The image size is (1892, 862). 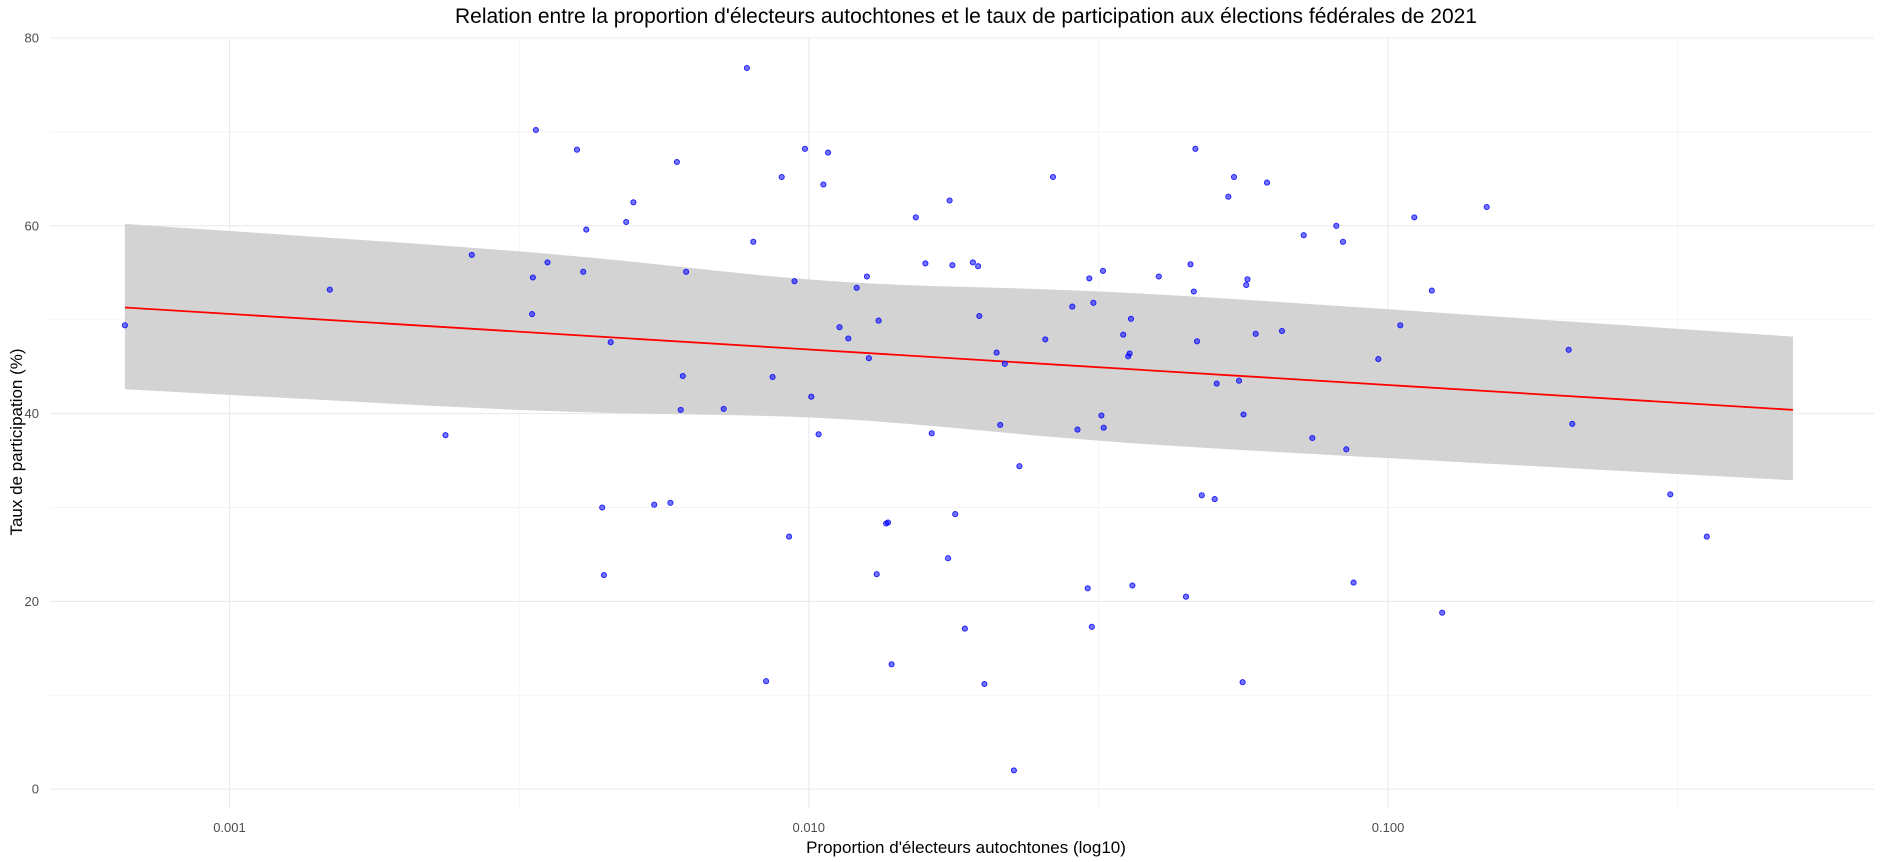 I want to click on regression-line, so click(x=959, y=358).